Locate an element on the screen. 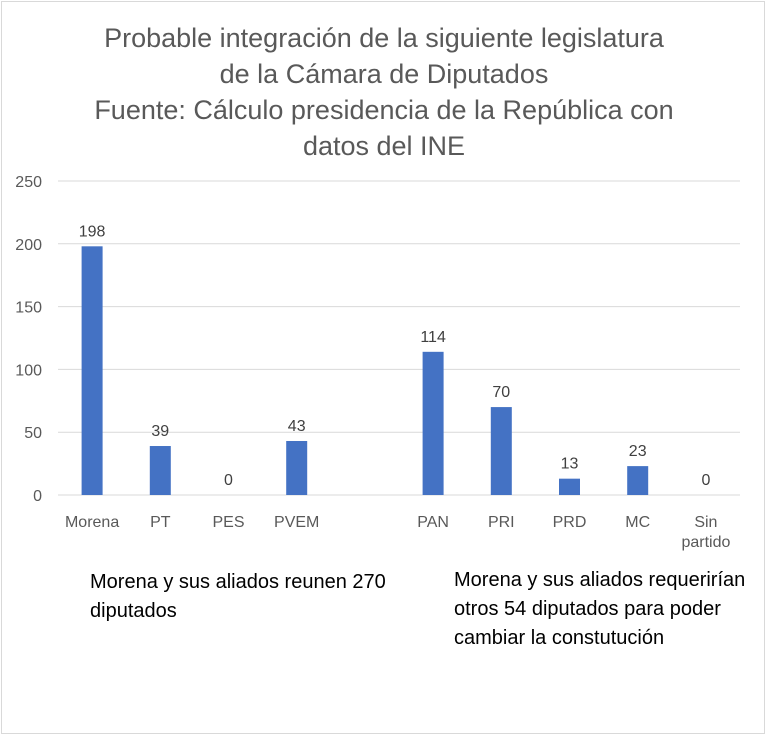 This screenshot has width=768, height=737. data-label: 43 is located at coordinates (297, 426).